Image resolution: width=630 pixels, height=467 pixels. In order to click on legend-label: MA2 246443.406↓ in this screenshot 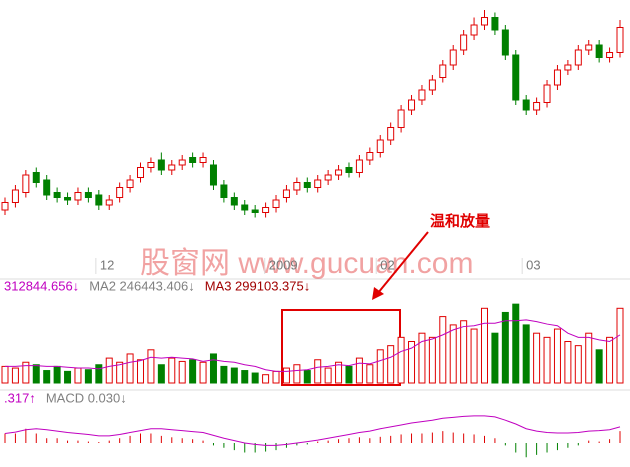, I will do `click(142, 285)`.